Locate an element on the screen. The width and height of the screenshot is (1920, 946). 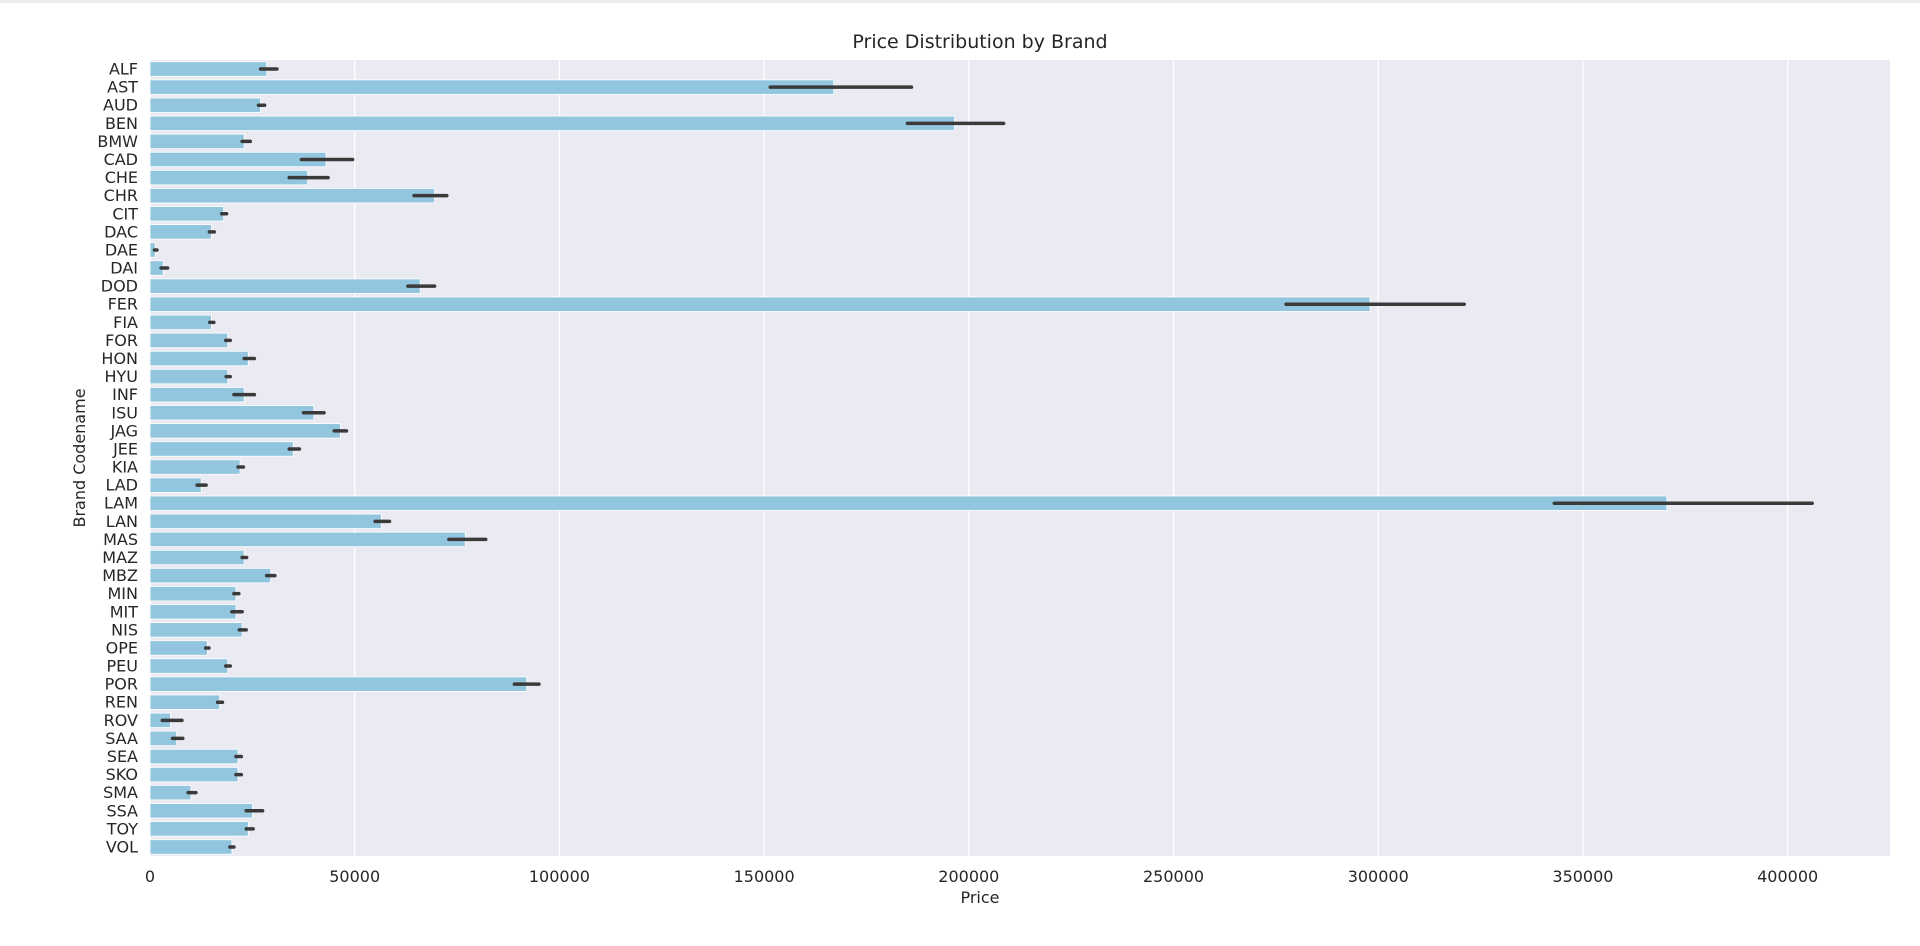
bar-dod is located at coordinates (285, 286).